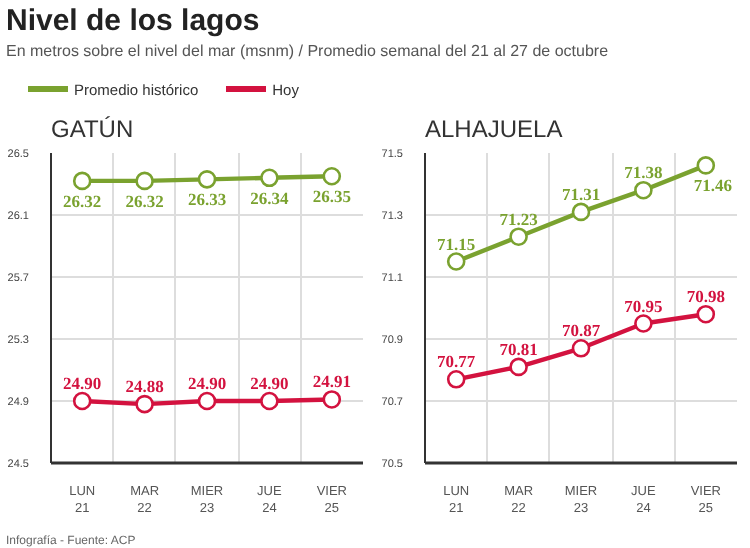  Describe the element at coordinates (92, 129) in the screenshot. I see `chart-title: GATÚN` at that location.